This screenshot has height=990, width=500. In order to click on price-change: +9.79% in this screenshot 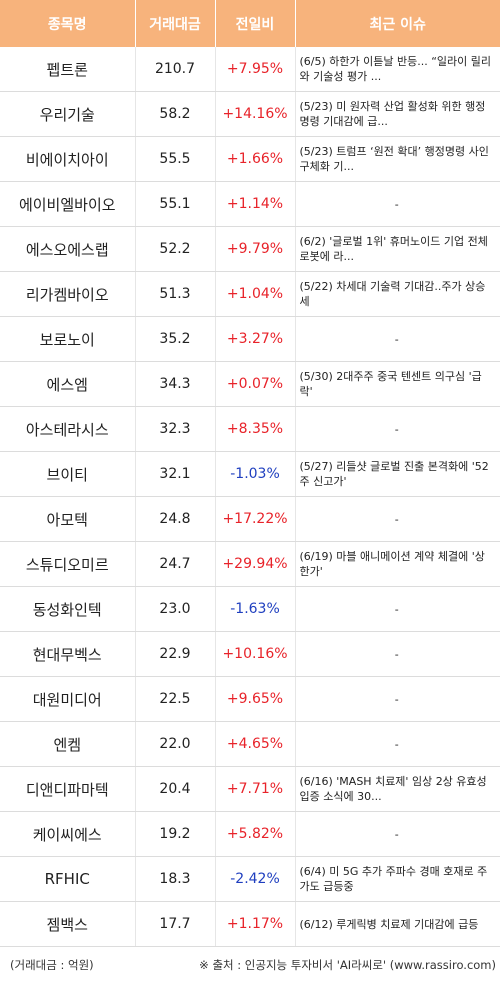, I will do `click(255, 249)`.